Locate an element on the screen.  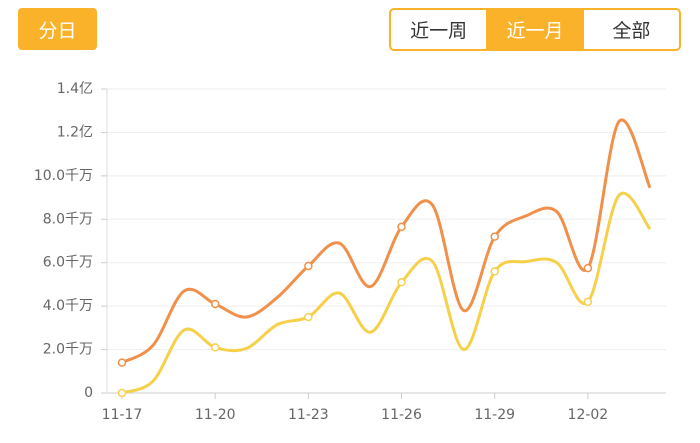
x-tick-label: 11-20 is located at coordinates (215, 415).